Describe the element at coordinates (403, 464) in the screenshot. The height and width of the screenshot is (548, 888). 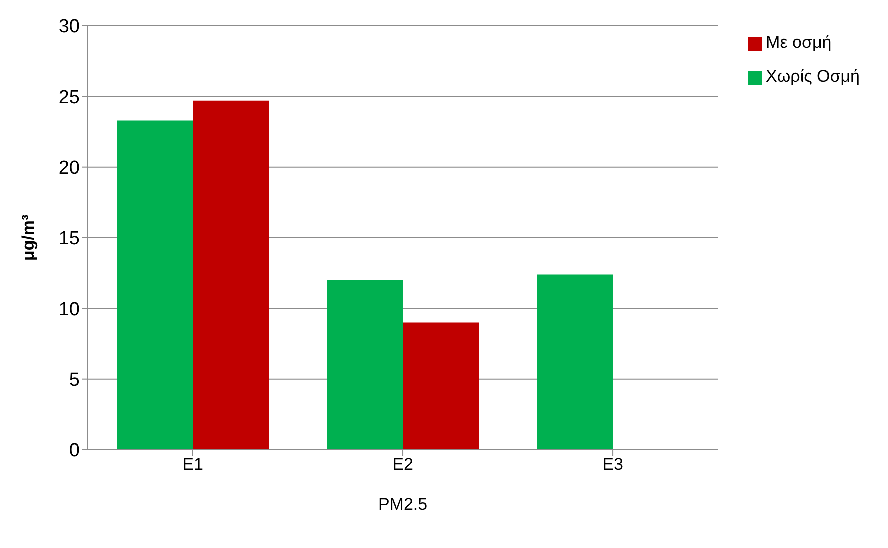
I see `x-tick-label: E2` at that location.